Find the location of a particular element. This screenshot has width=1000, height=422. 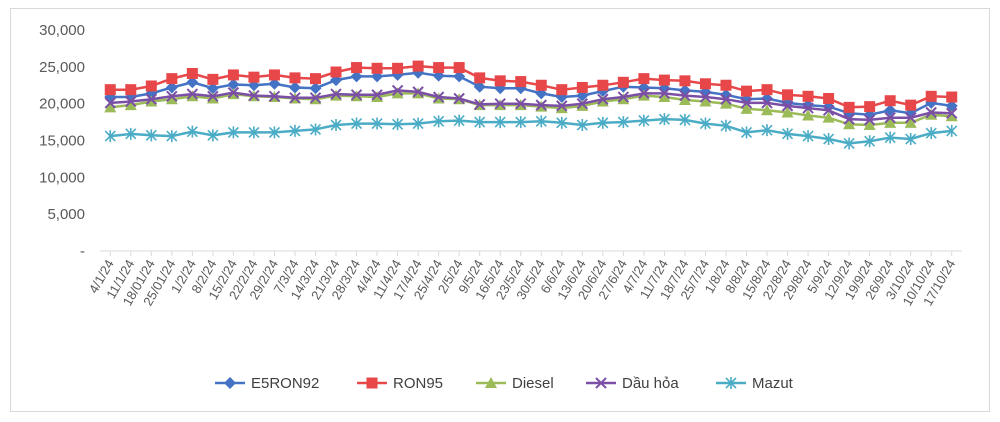

y-tick-label: 30,000 is located at coordinates (62, 30).